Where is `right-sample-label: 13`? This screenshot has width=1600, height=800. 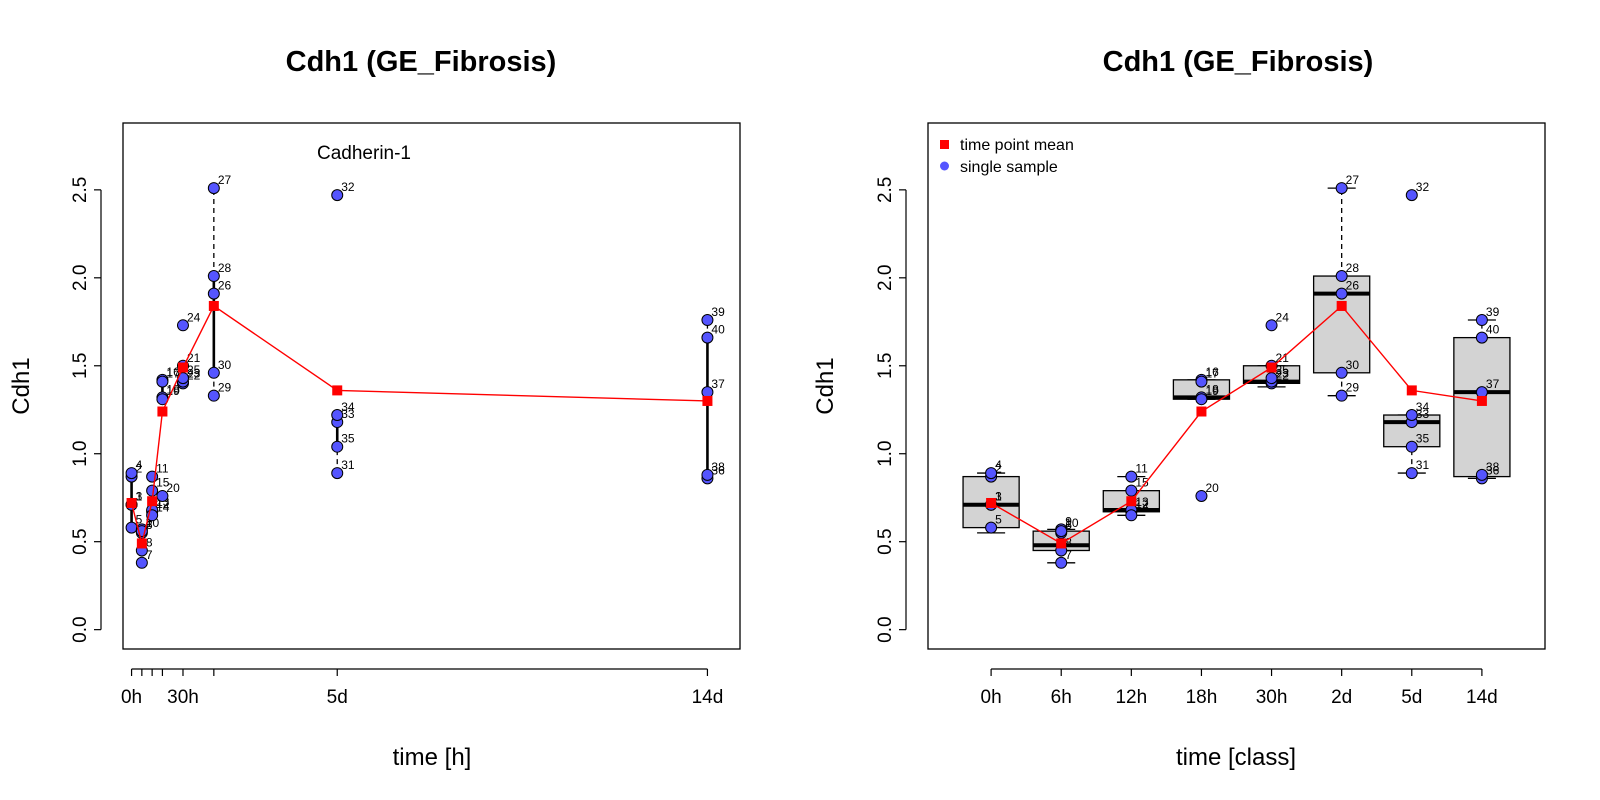 right-sample-label: 13 is located at coordinates (1142, 502).